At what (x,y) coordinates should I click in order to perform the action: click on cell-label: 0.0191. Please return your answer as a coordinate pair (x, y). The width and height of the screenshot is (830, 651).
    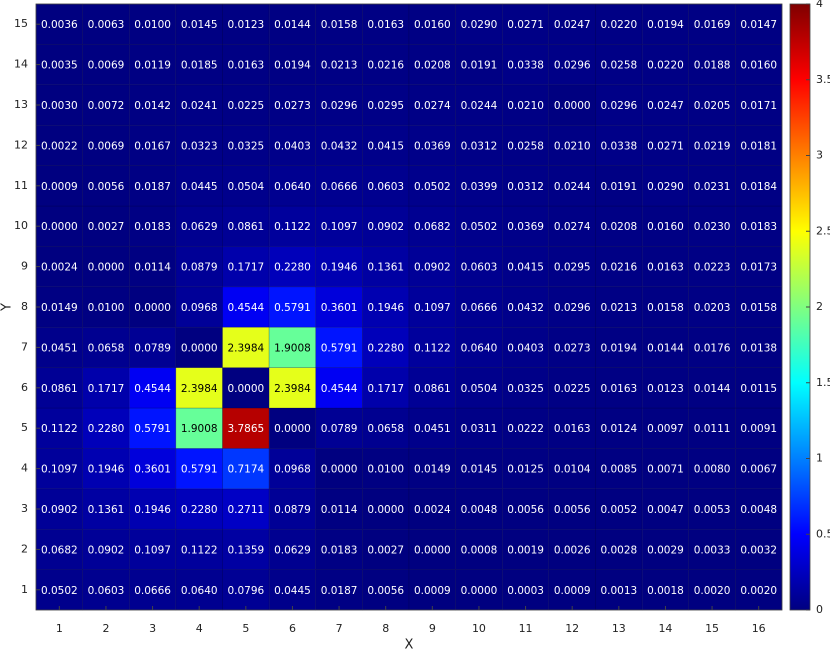
    Looking at the image, I should click on (479, 66).